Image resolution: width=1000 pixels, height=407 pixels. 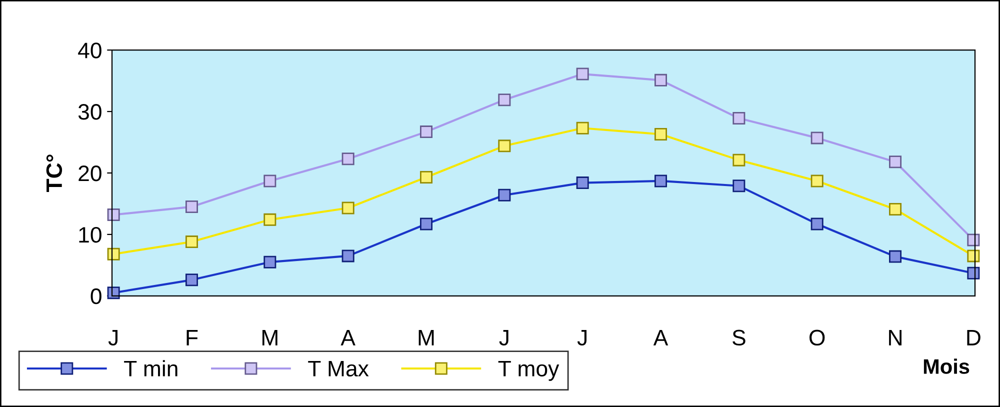 What do you see at coordinates (192, 338) in the screenshot?
I see `x-tick-label: F` at bounding box center [192, 338].